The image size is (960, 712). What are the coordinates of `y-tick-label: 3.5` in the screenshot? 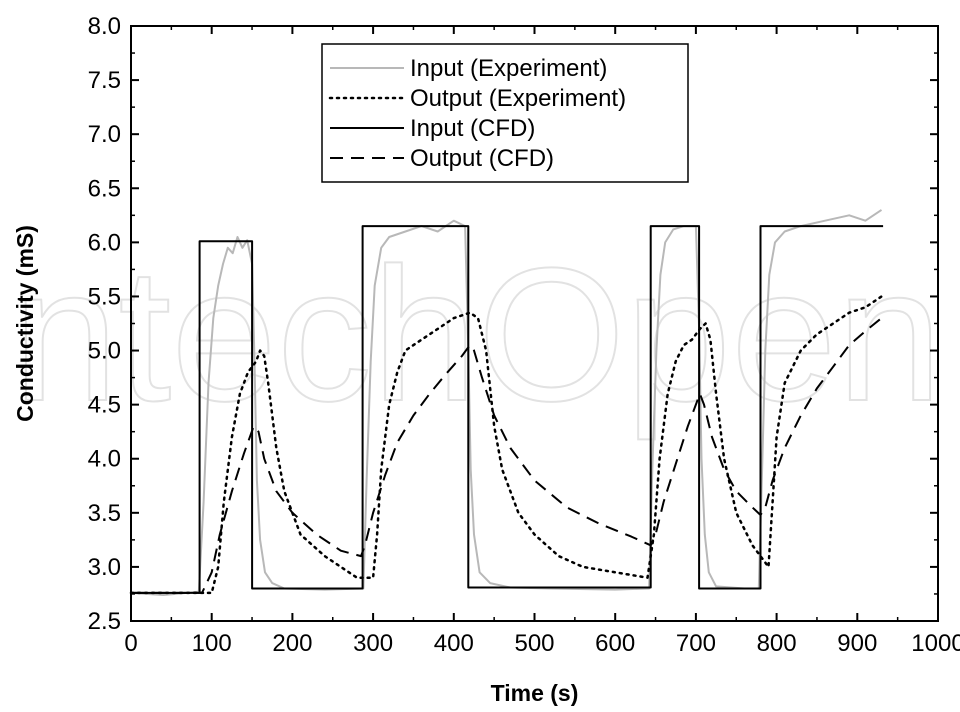 It's located at (104, 513).